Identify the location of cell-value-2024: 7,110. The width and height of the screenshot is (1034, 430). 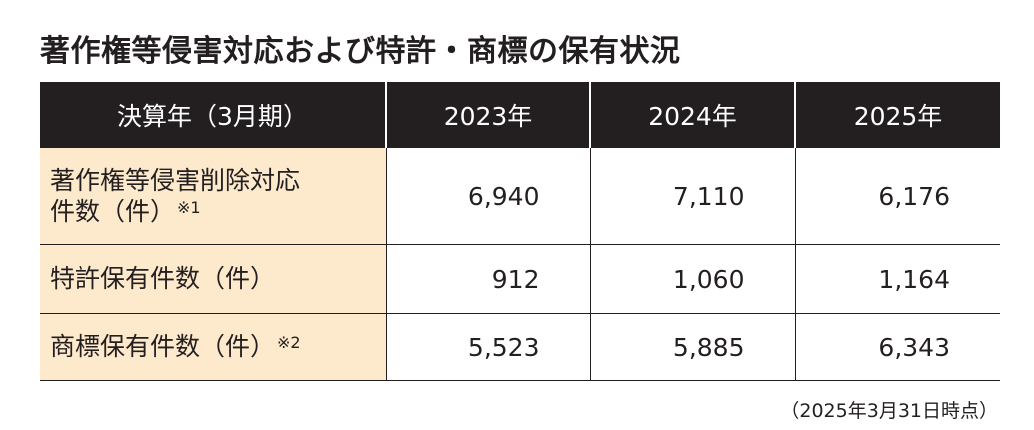
(692, 196).